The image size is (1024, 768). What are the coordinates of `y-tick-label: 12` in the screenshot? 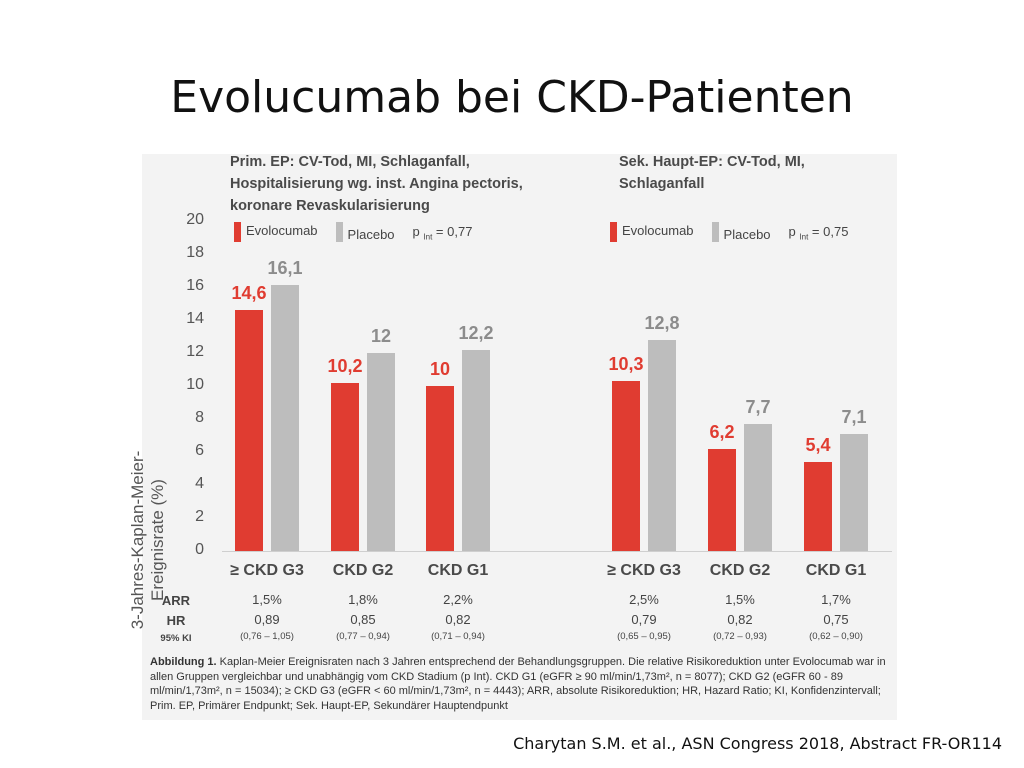 It's located at (195, 351).